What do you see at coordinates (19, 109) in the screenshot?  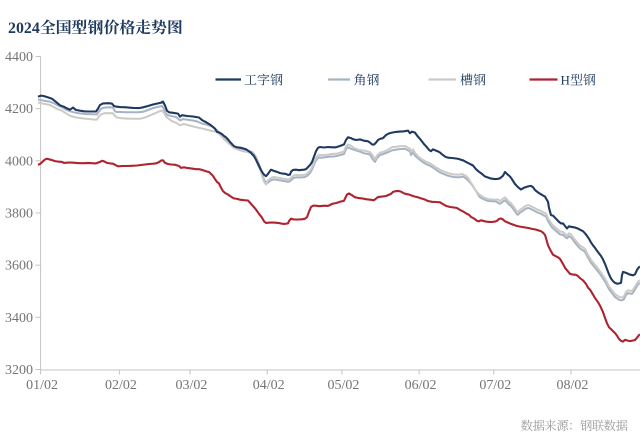 I see `svg-text: 4200` at bounding box center [19, 109].